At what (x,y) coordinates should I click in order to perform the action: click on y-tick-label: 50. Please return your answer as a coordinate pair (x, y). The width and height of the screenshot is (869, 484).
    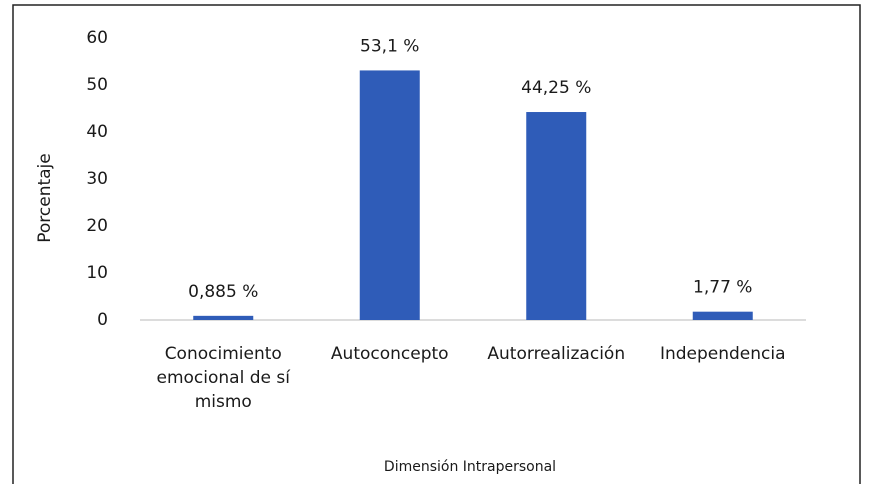
    Looking at the image, I should click on (97, 85).